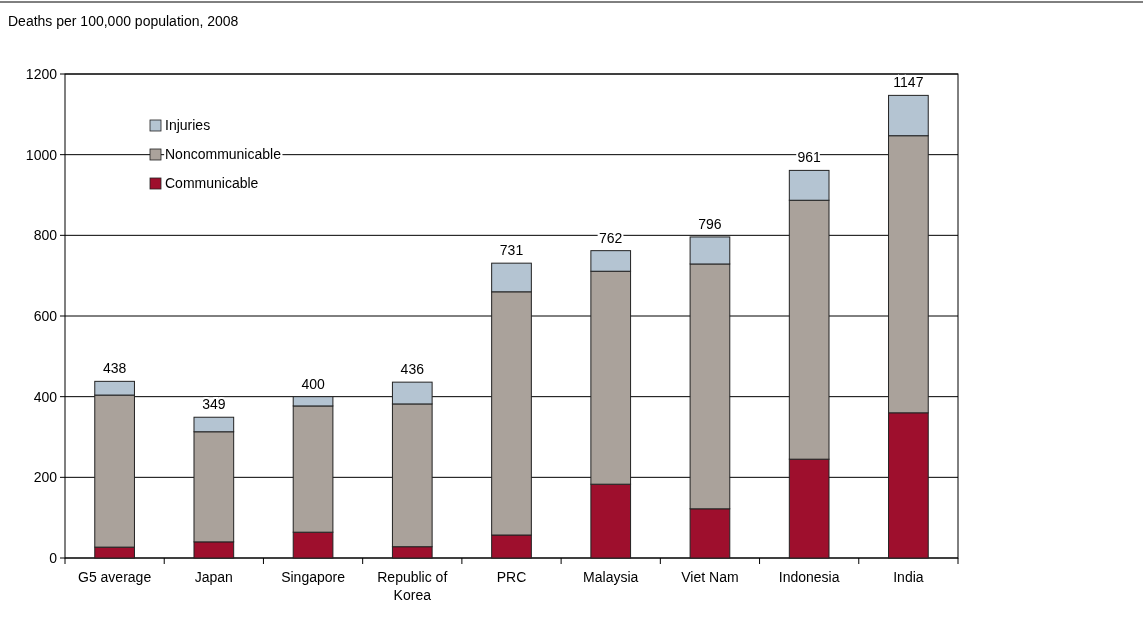 The width and height of the screenshot is (1143, 628). I want to click on x-tick-label: Malaysia, so click(611, 577).